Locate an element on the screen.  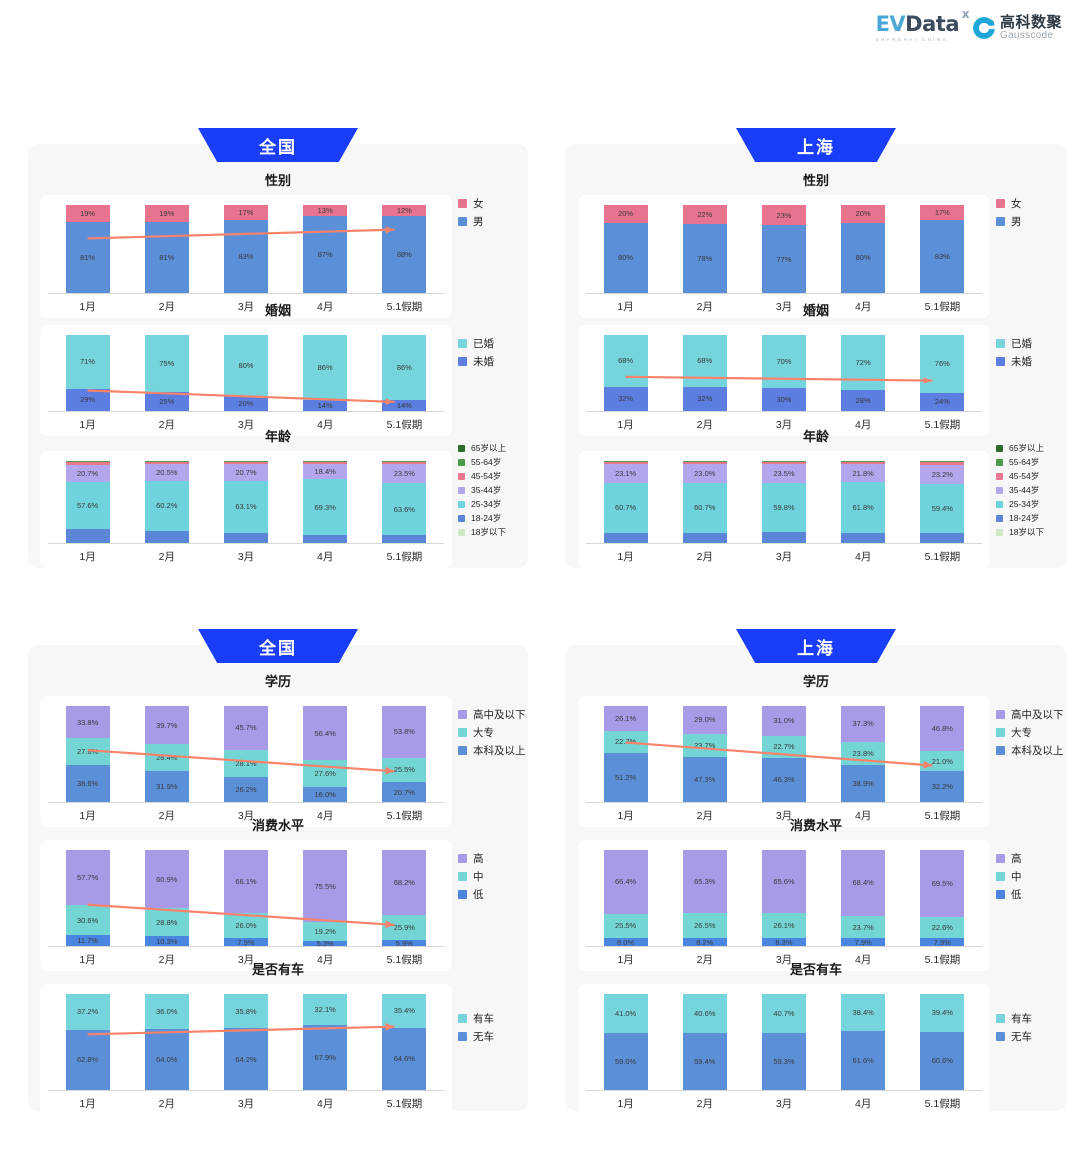
stacked-bar: 40.7% 59.3% is located at coordinates (783, 1042).